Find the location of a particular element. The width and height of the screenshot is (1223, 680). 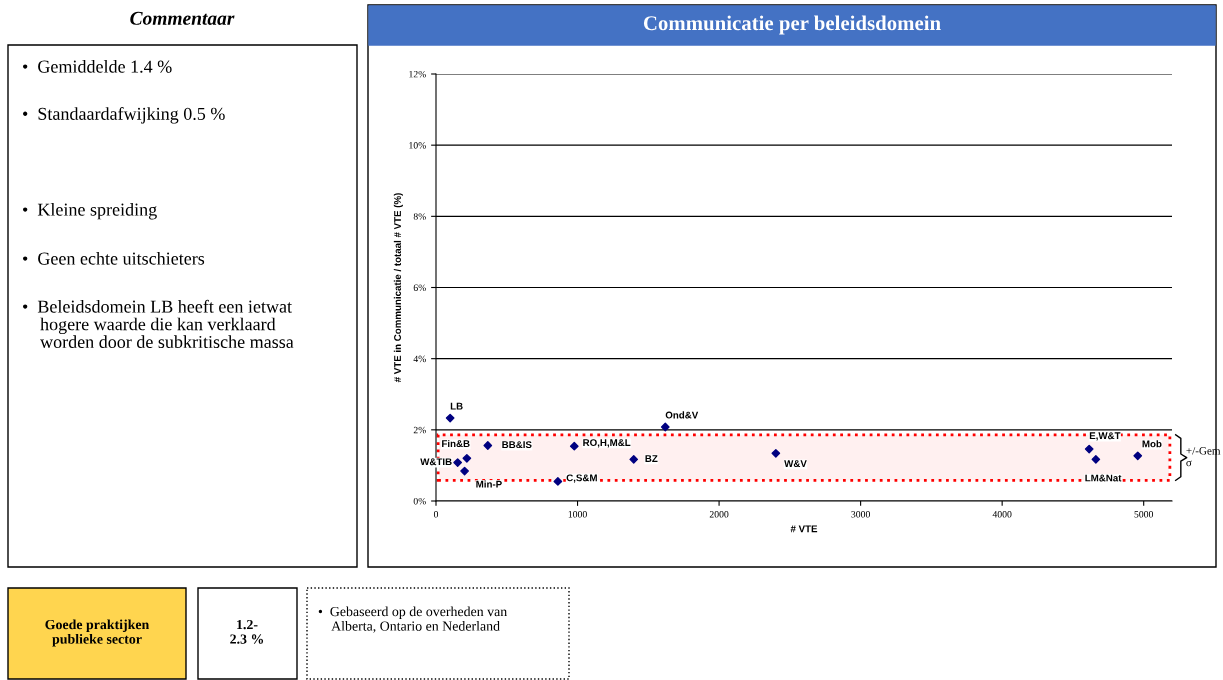

annotation: Min-P is located at coordinates (489, 484).